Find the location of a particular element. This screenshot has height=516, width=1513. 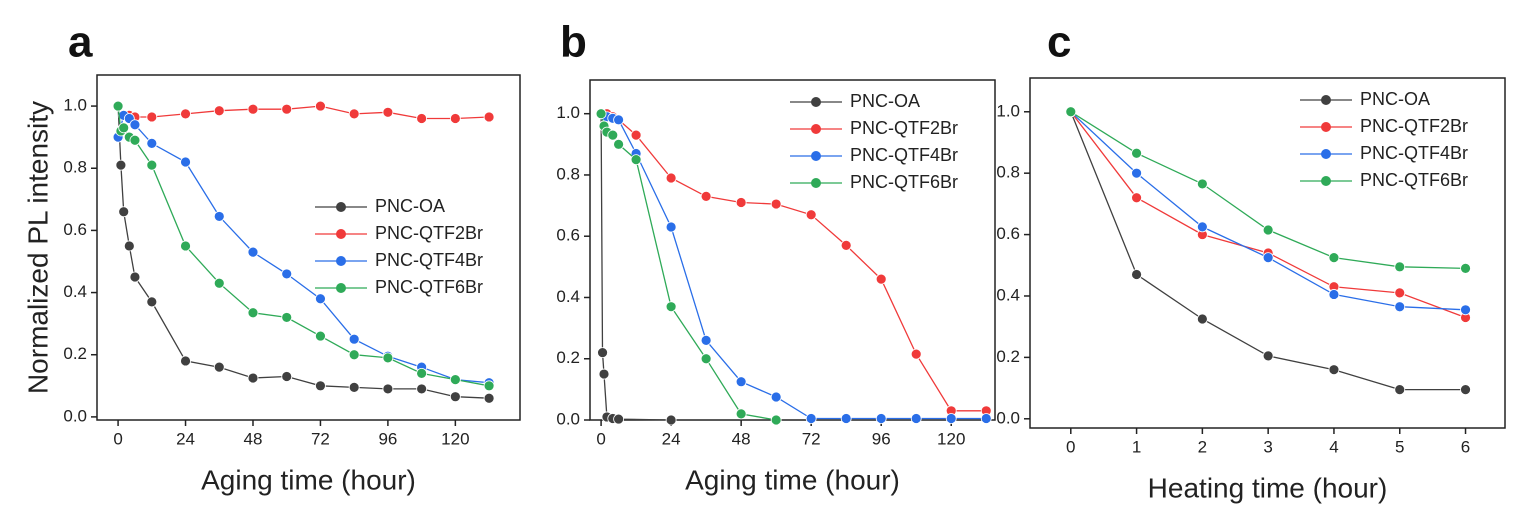

x-tick-label: 120 is located at coordinates (455, 438).